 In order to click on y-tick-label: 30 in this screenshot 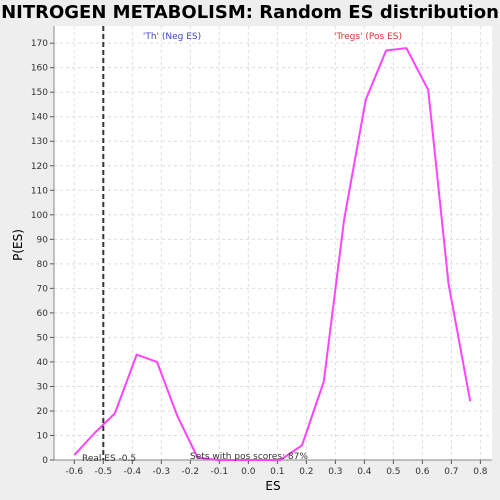, I will do `click(43, 387)`.